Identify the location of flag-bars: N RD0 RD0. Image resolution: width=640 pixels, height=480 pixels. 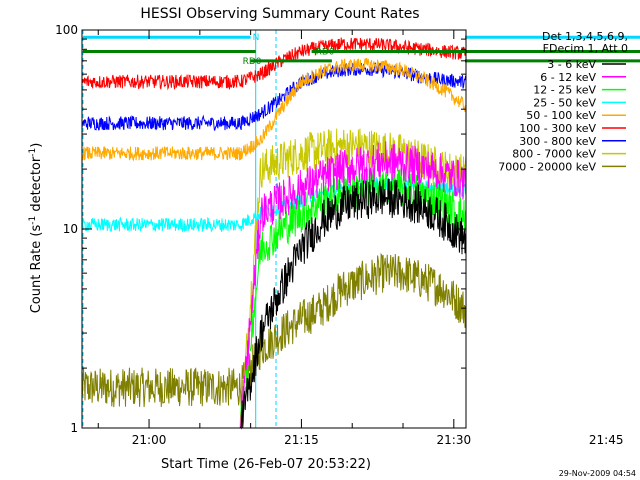
(361, 50).